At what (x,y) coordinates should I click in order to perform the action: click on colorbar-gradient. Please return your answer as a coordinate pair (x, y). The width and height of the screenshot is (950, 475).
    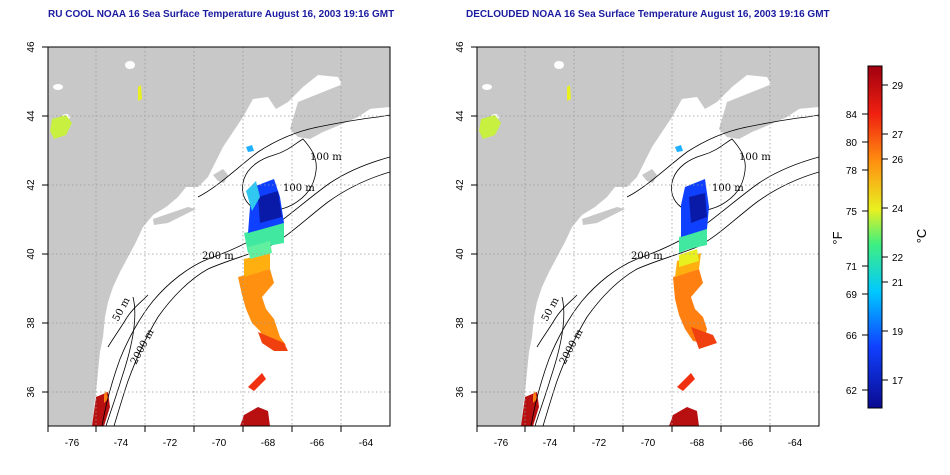
    Looking at the image, I should click on (875, 237).